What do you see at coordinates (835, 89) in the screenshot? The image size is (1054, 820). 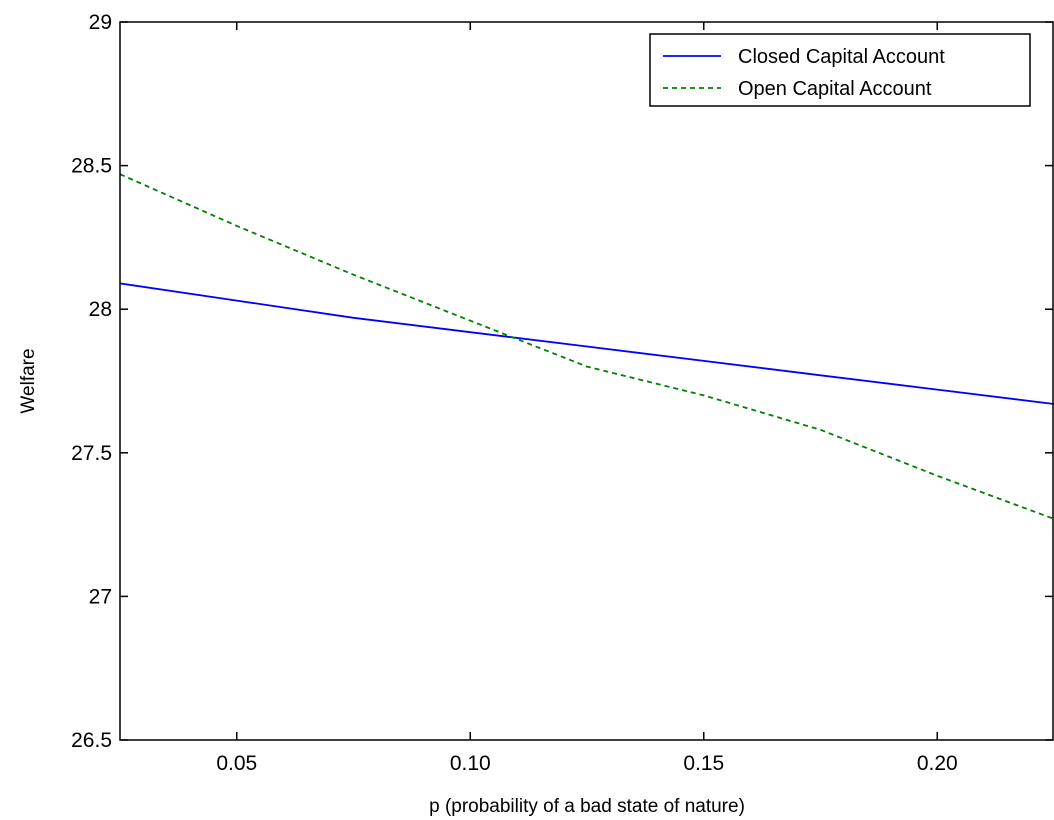 I see `legend-label-open: Open Capital Account` at bounding box center [835, 89].